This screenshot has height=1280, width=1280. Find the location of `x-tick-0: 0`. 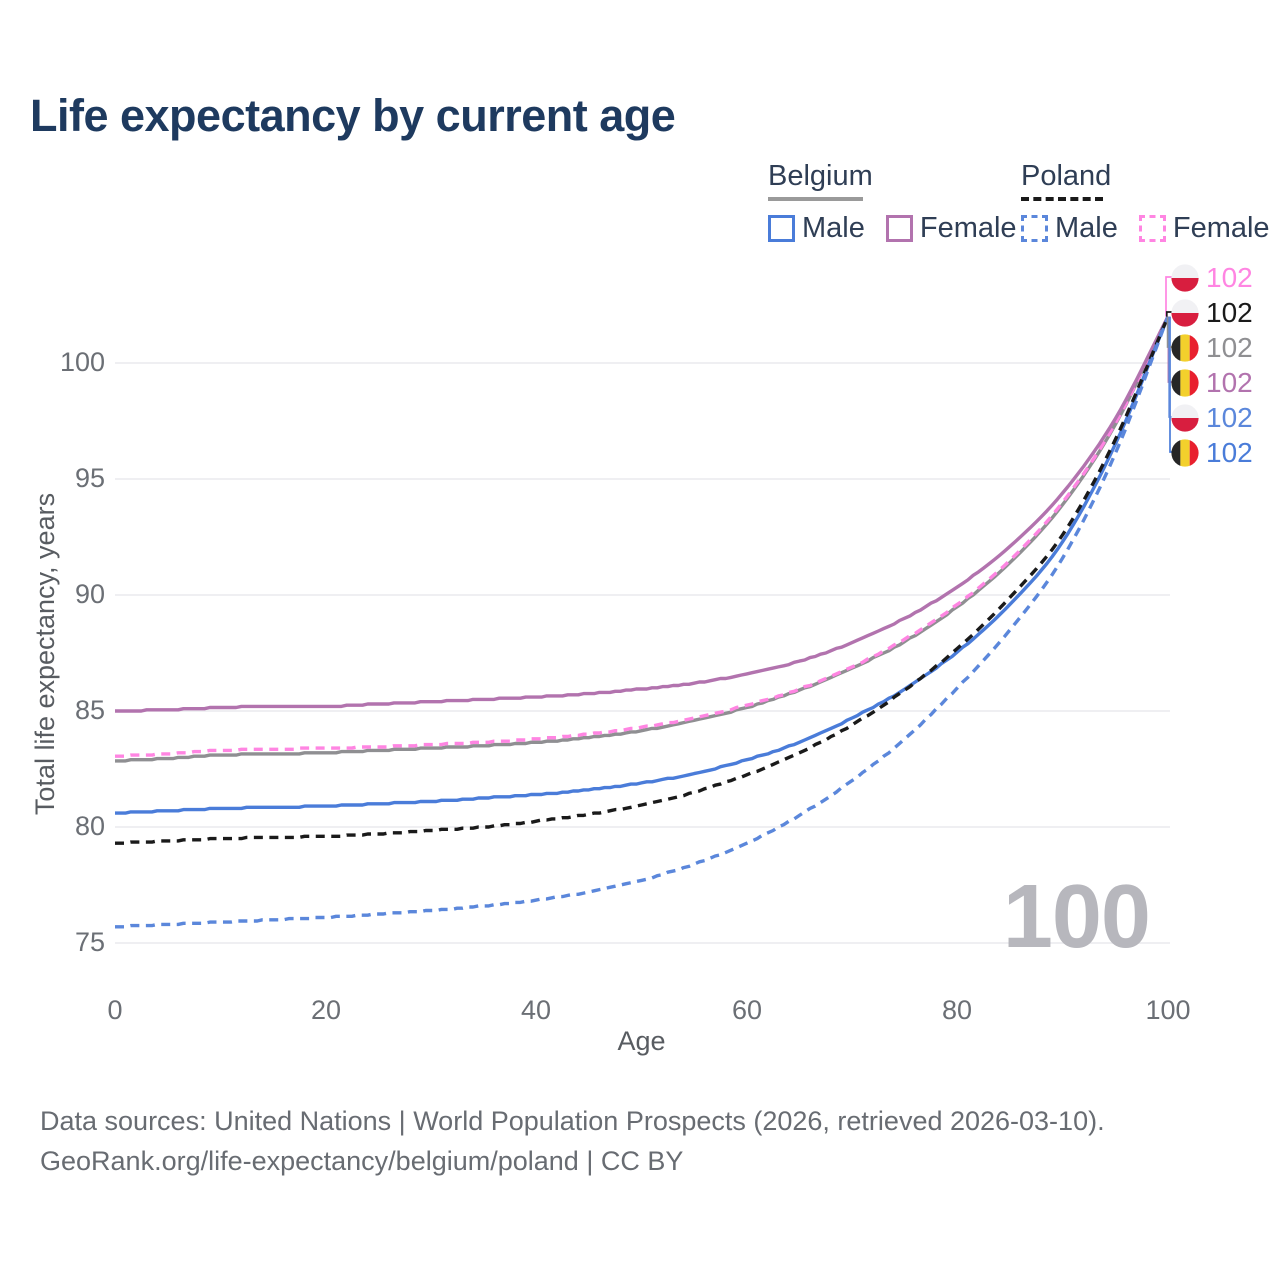

x-tick-0: 0 is located at coordinates (115, 1010).